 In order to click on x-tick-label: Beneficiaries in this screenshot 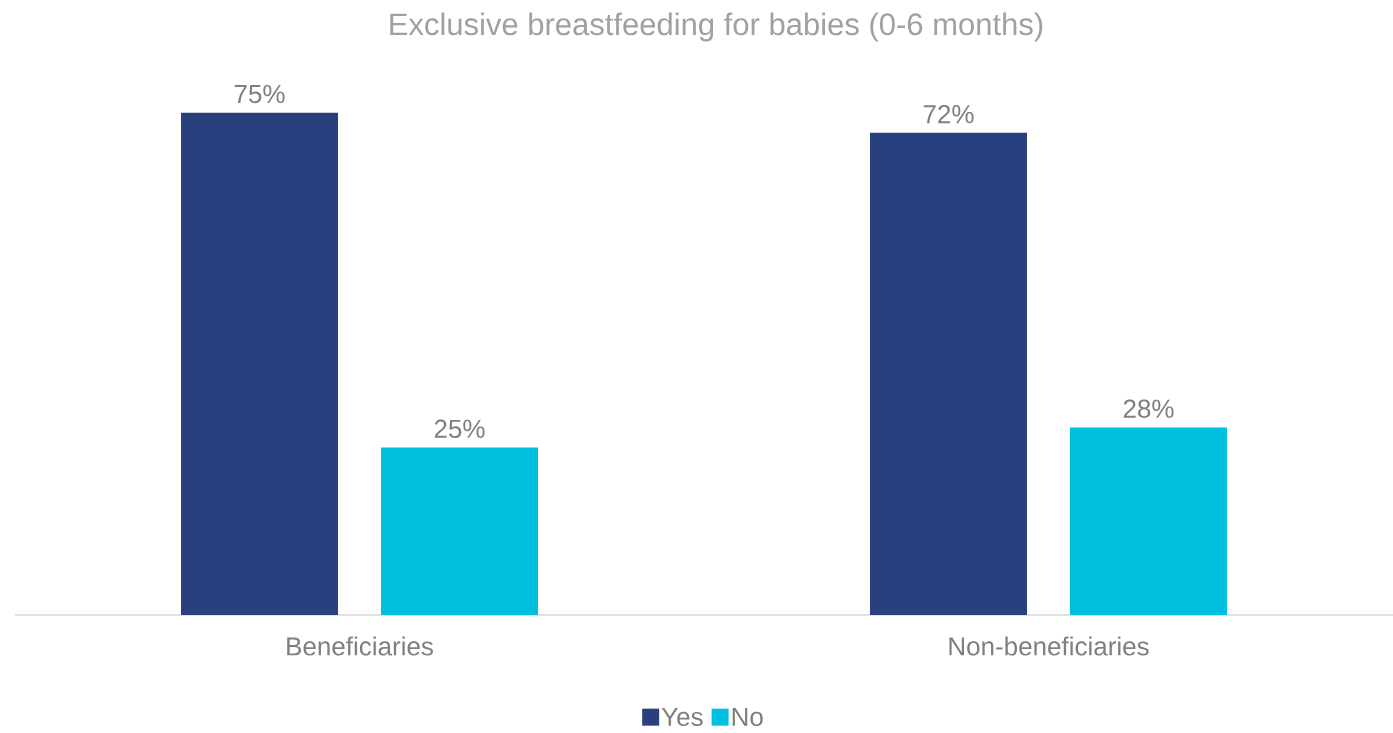, I will do `click(360, 646)`.